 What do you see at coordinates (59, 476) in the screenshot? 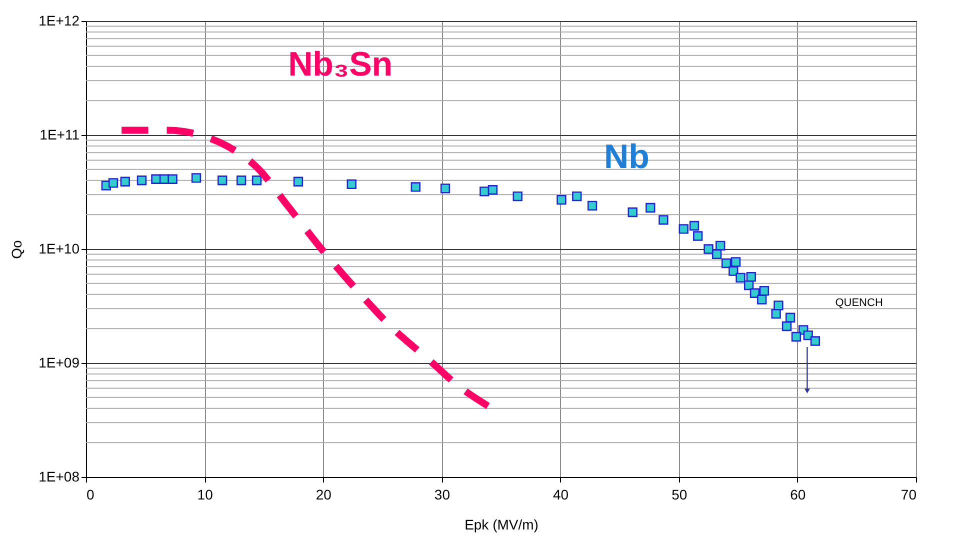
I see `y-tick-label: 1E+08` at bounding box center [59, 476].